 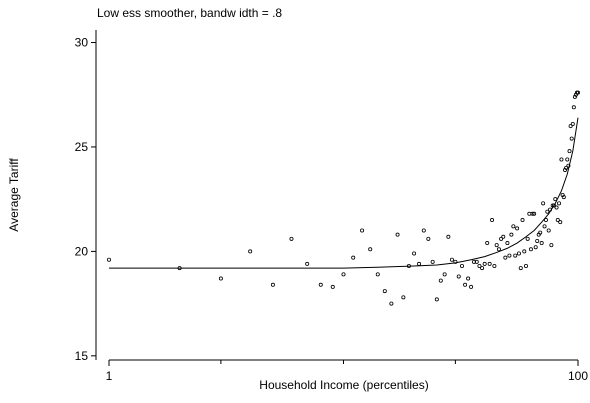 I want to click on chart-title: Low ess smoother, bandw idth = .8, so click(x=189, y=13).